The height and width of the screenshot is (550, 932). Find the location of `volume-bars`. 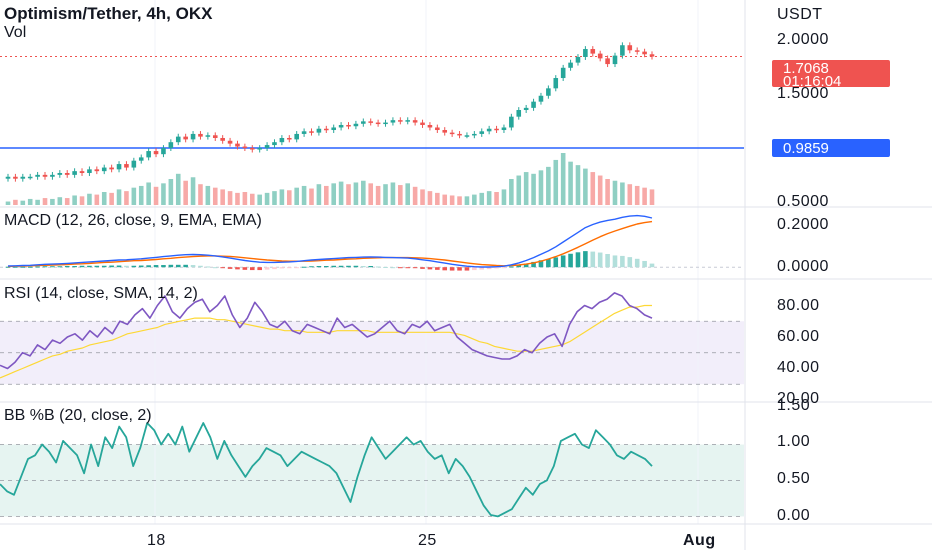

volume-bars is located at coordinates (330, 179).